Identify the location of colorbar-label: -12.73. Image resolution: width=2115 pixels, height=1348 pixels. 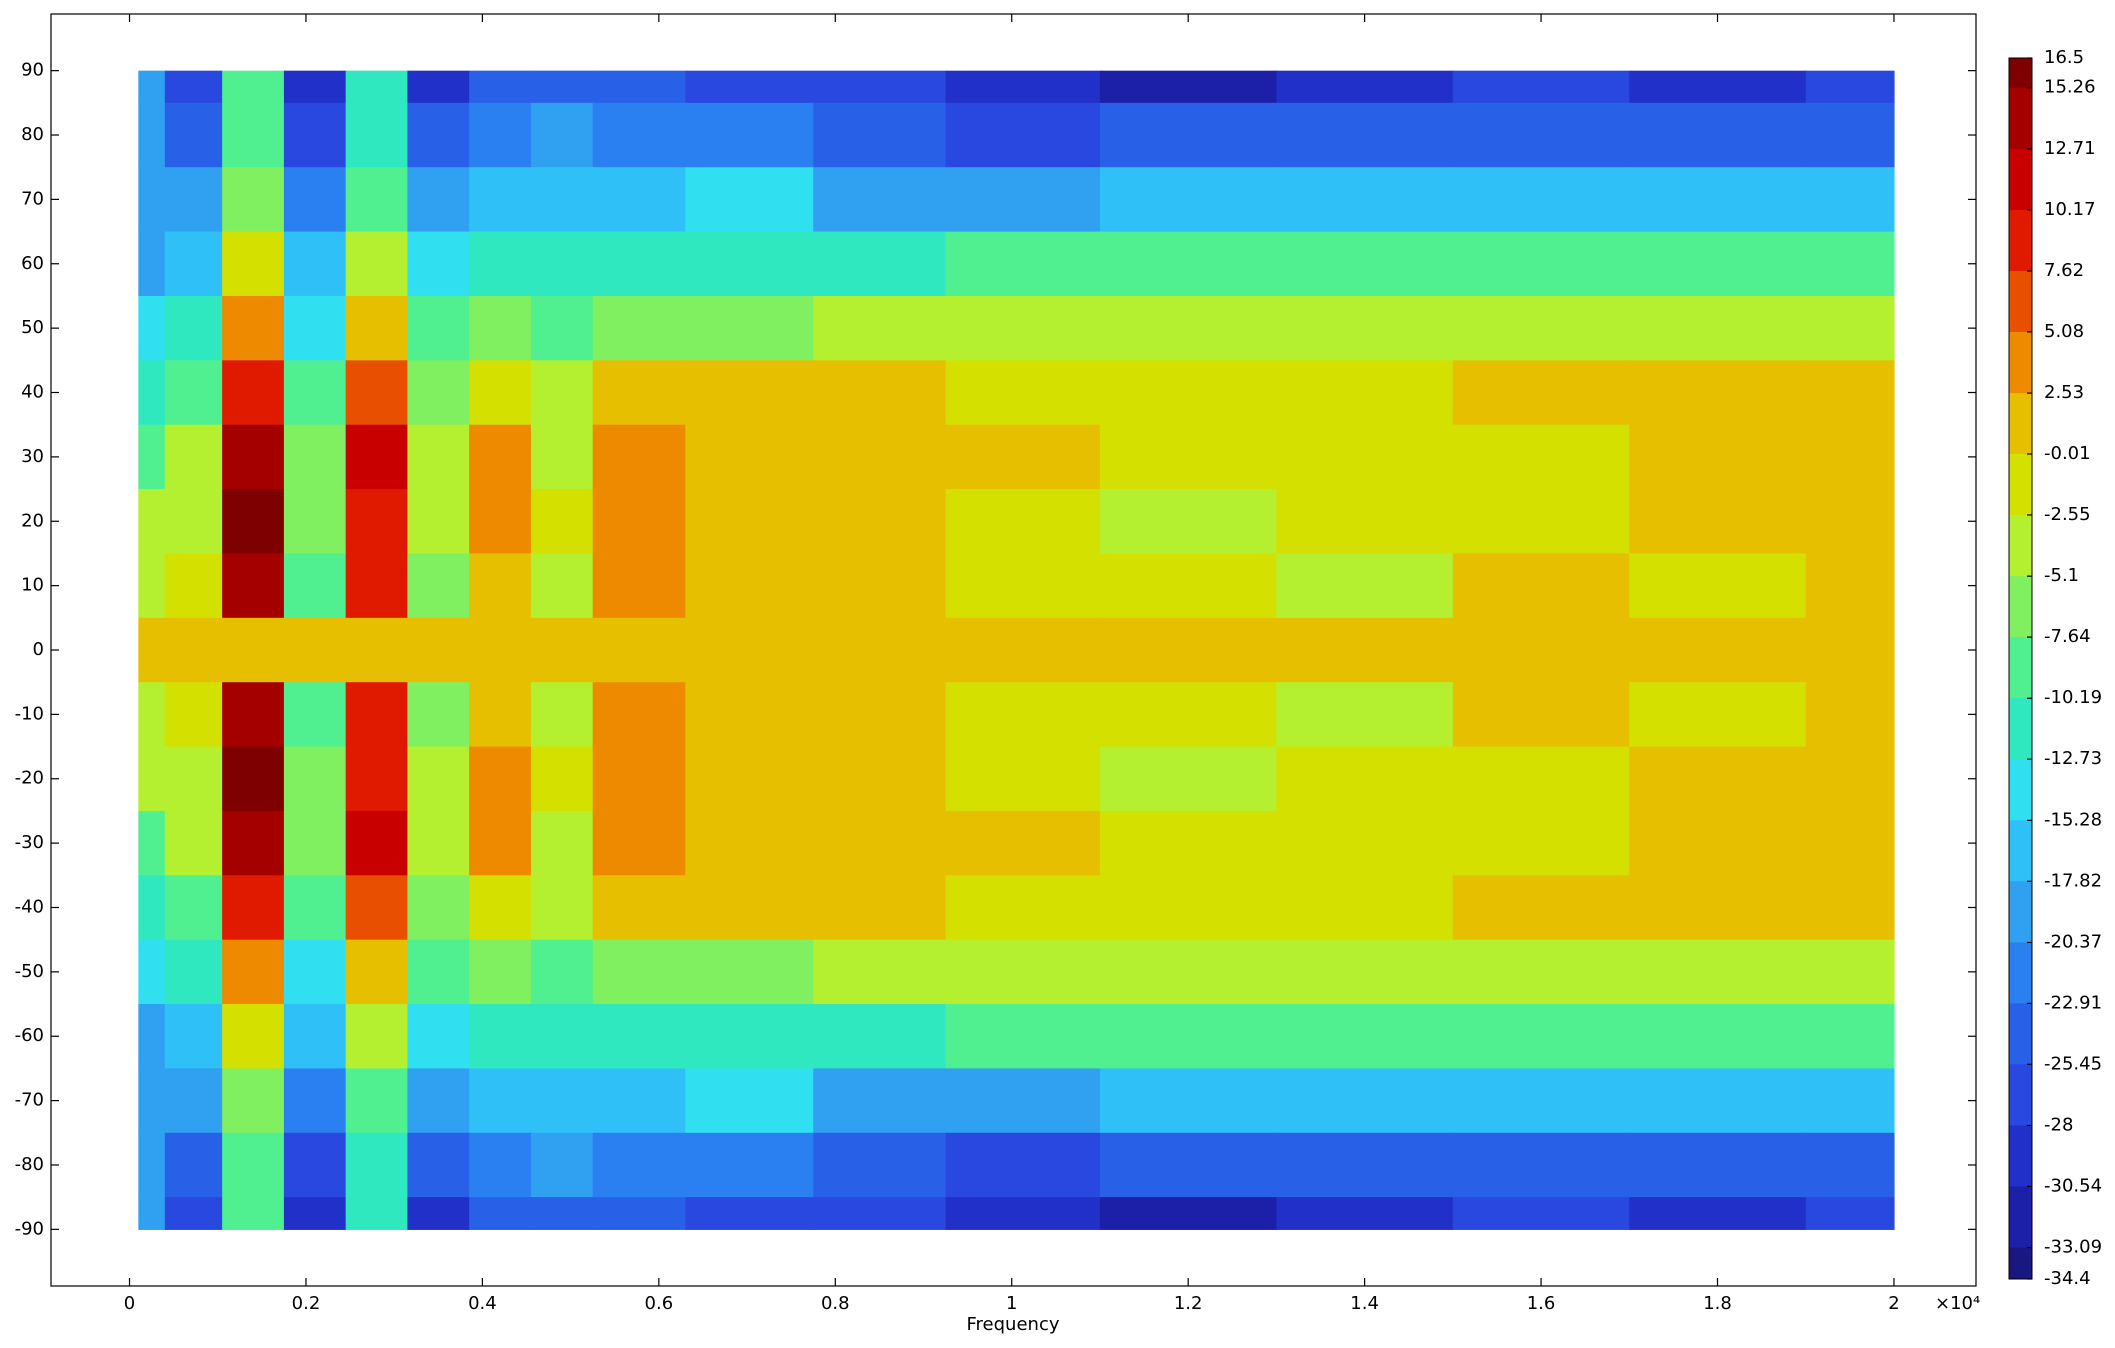
(2073, 758).